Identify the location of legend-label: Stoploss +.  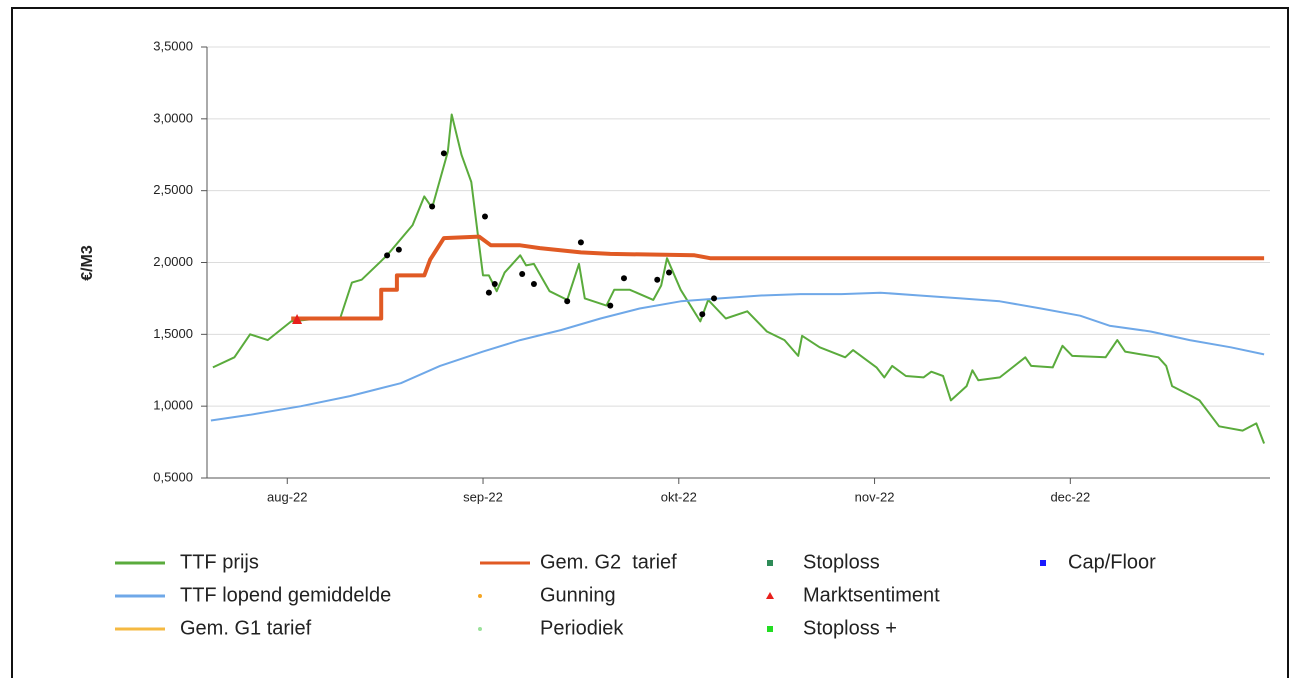
(850, 628).